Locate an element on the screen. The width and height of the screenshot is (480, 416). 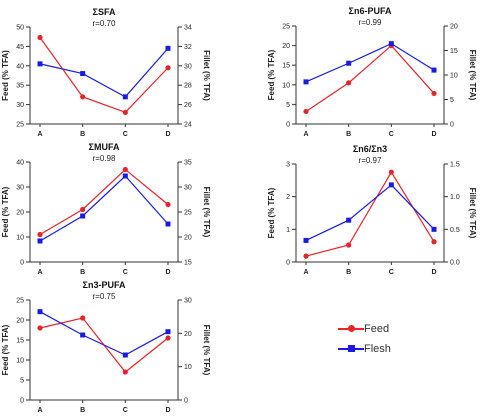
chart-title: ΣSFA is located at coordinates (104, 12).